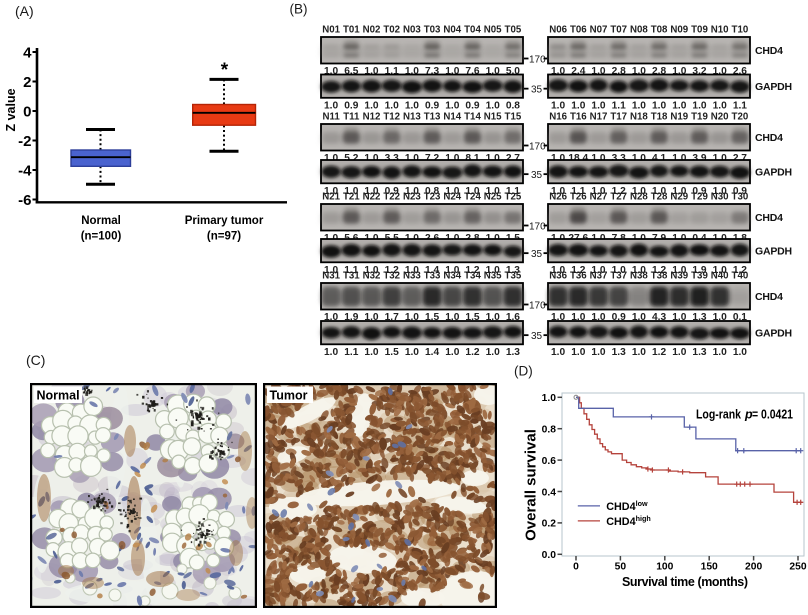 Image resolution: width=808 pixels, height=615 pixels. Describe the element at coordinates (664, 567) in the screenshot. I see `svg-text: 100` at that location.